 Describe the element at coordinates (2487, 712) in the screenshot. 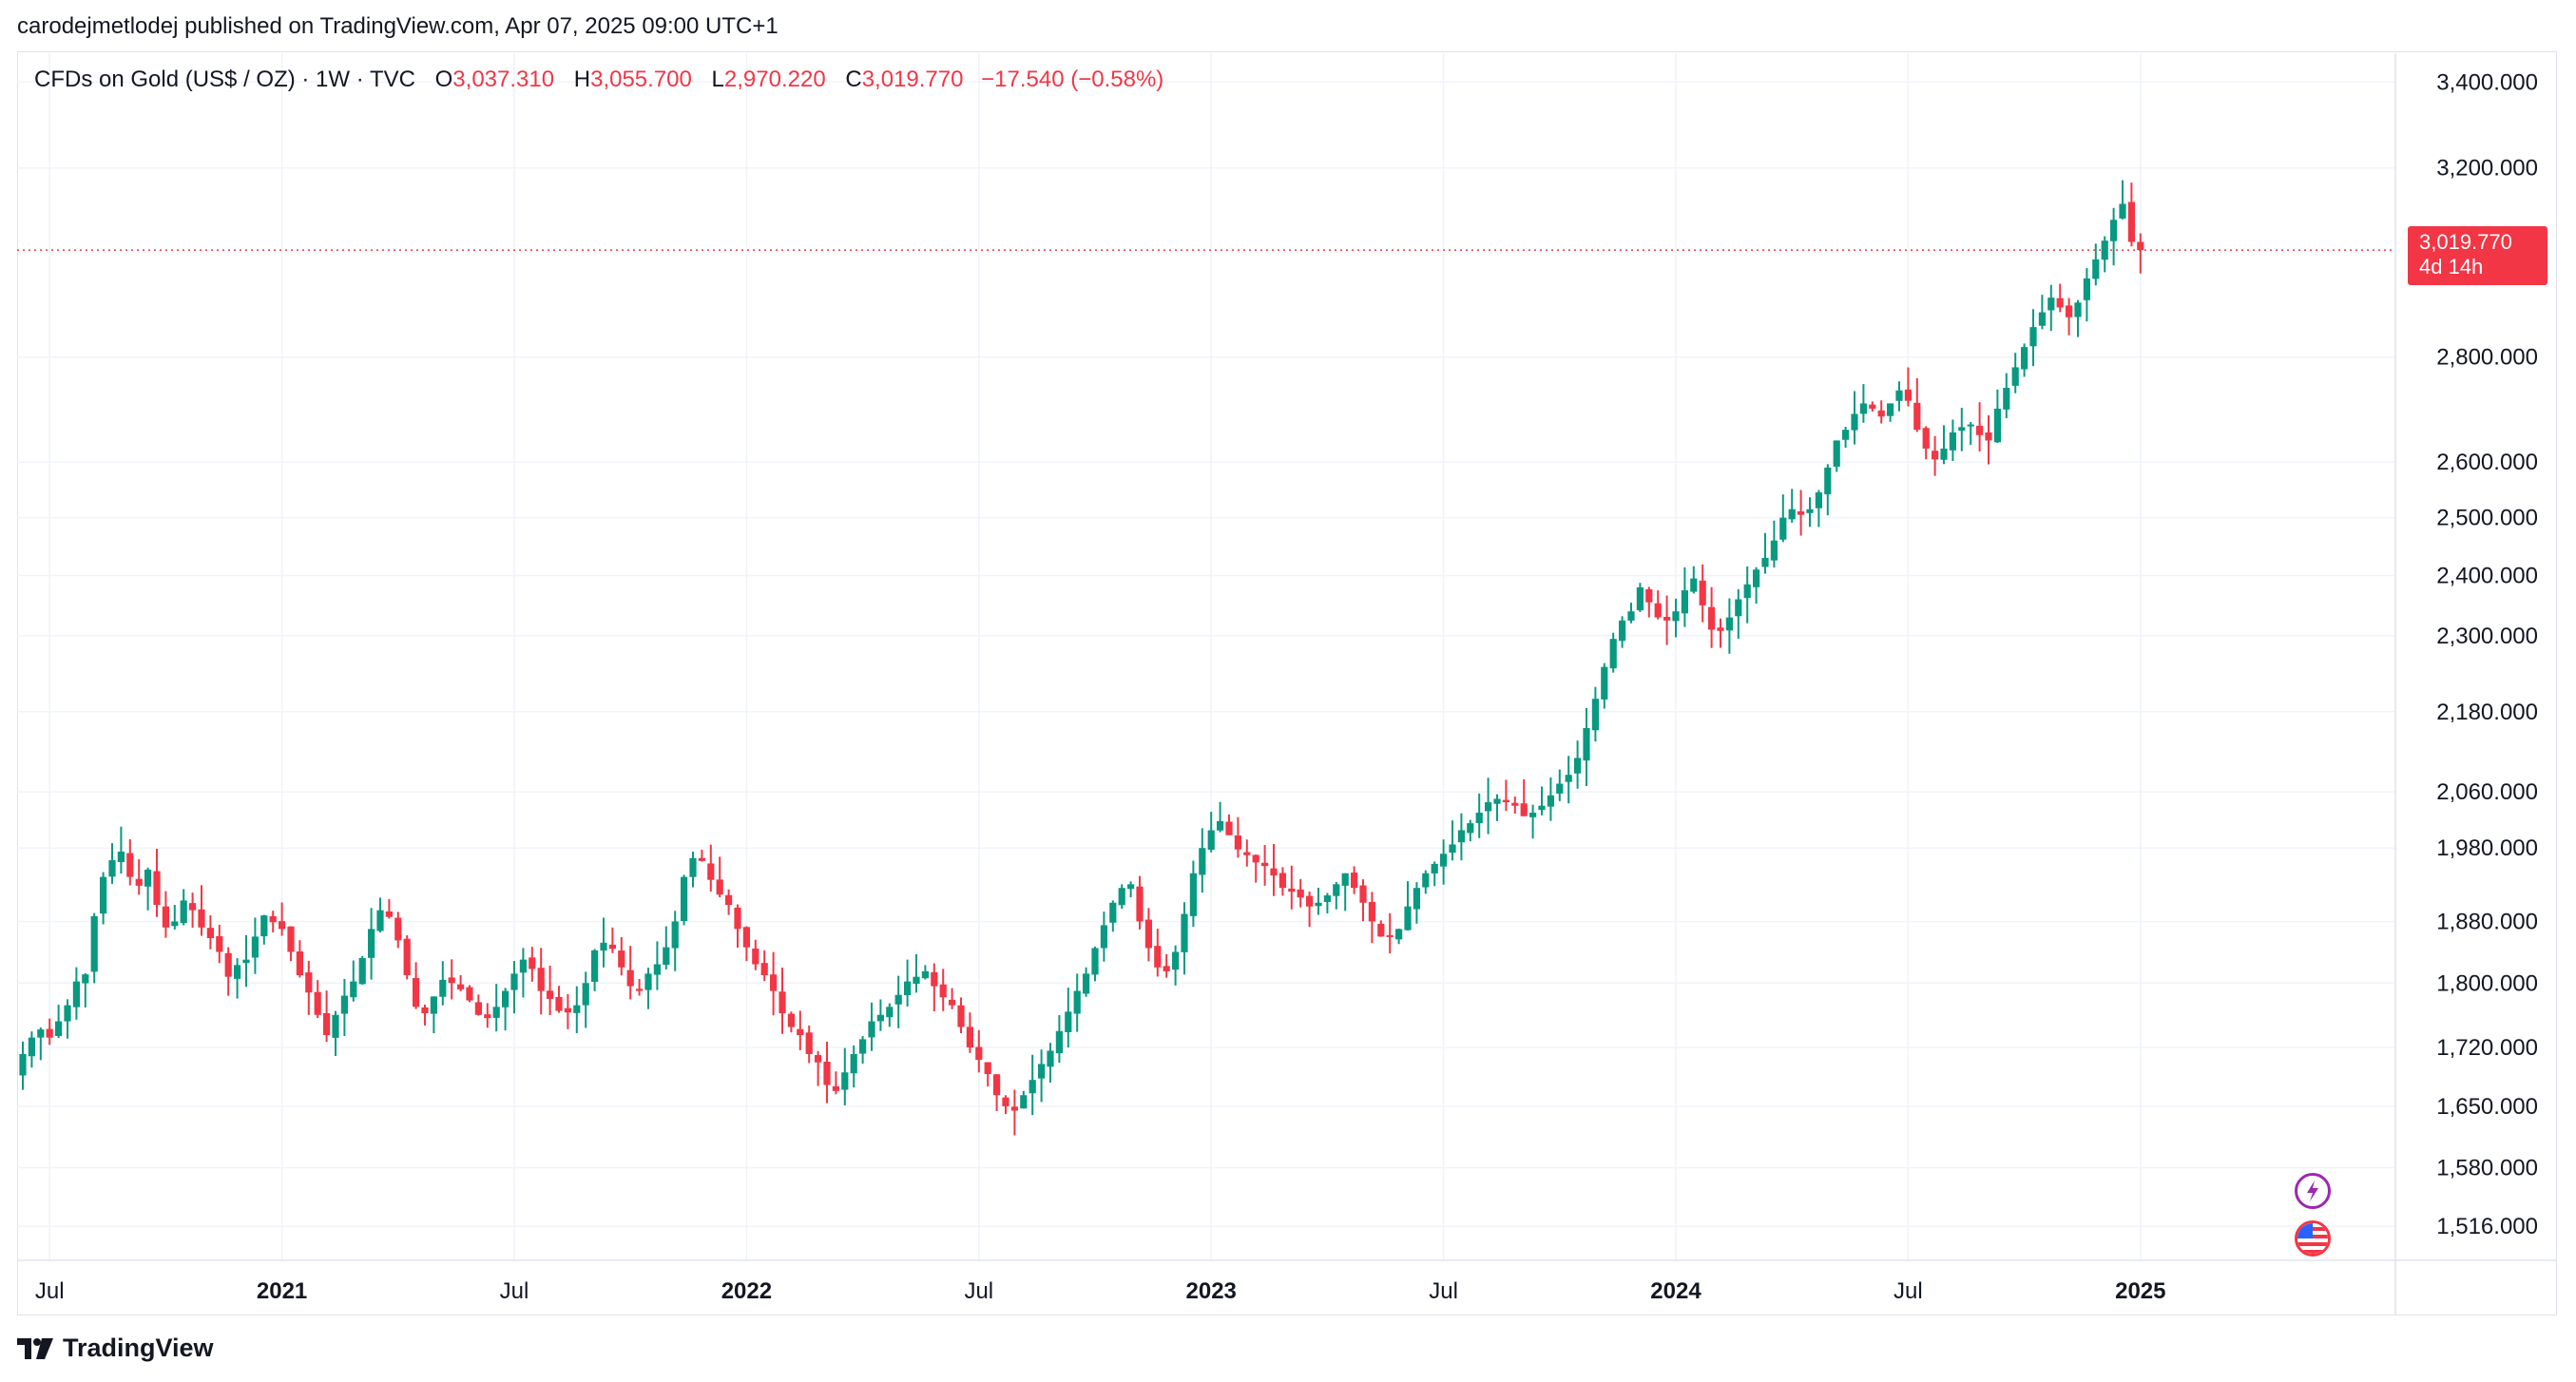

I see `y-tick-label: 2,180.000` at that location.